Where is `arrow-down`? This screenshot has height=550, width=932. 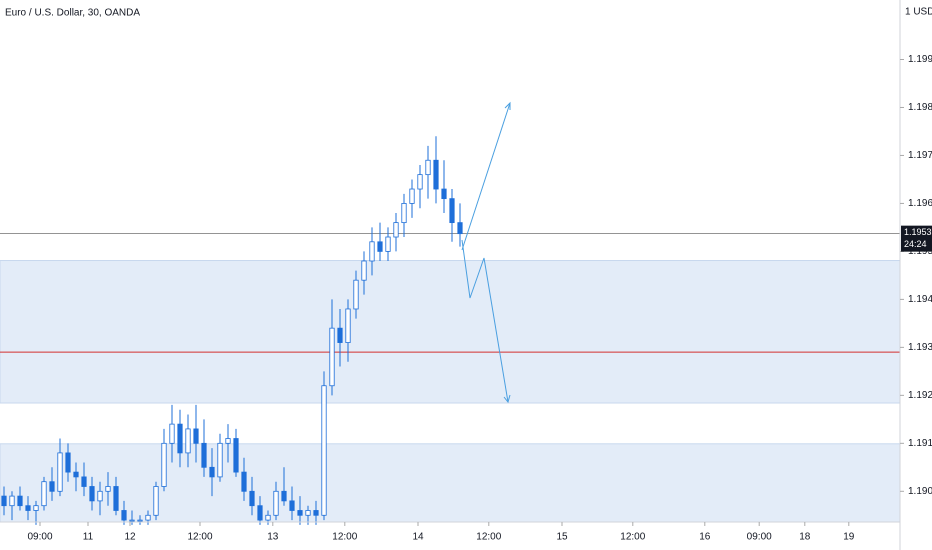 arrow-down is located at coordinates (485, 321).